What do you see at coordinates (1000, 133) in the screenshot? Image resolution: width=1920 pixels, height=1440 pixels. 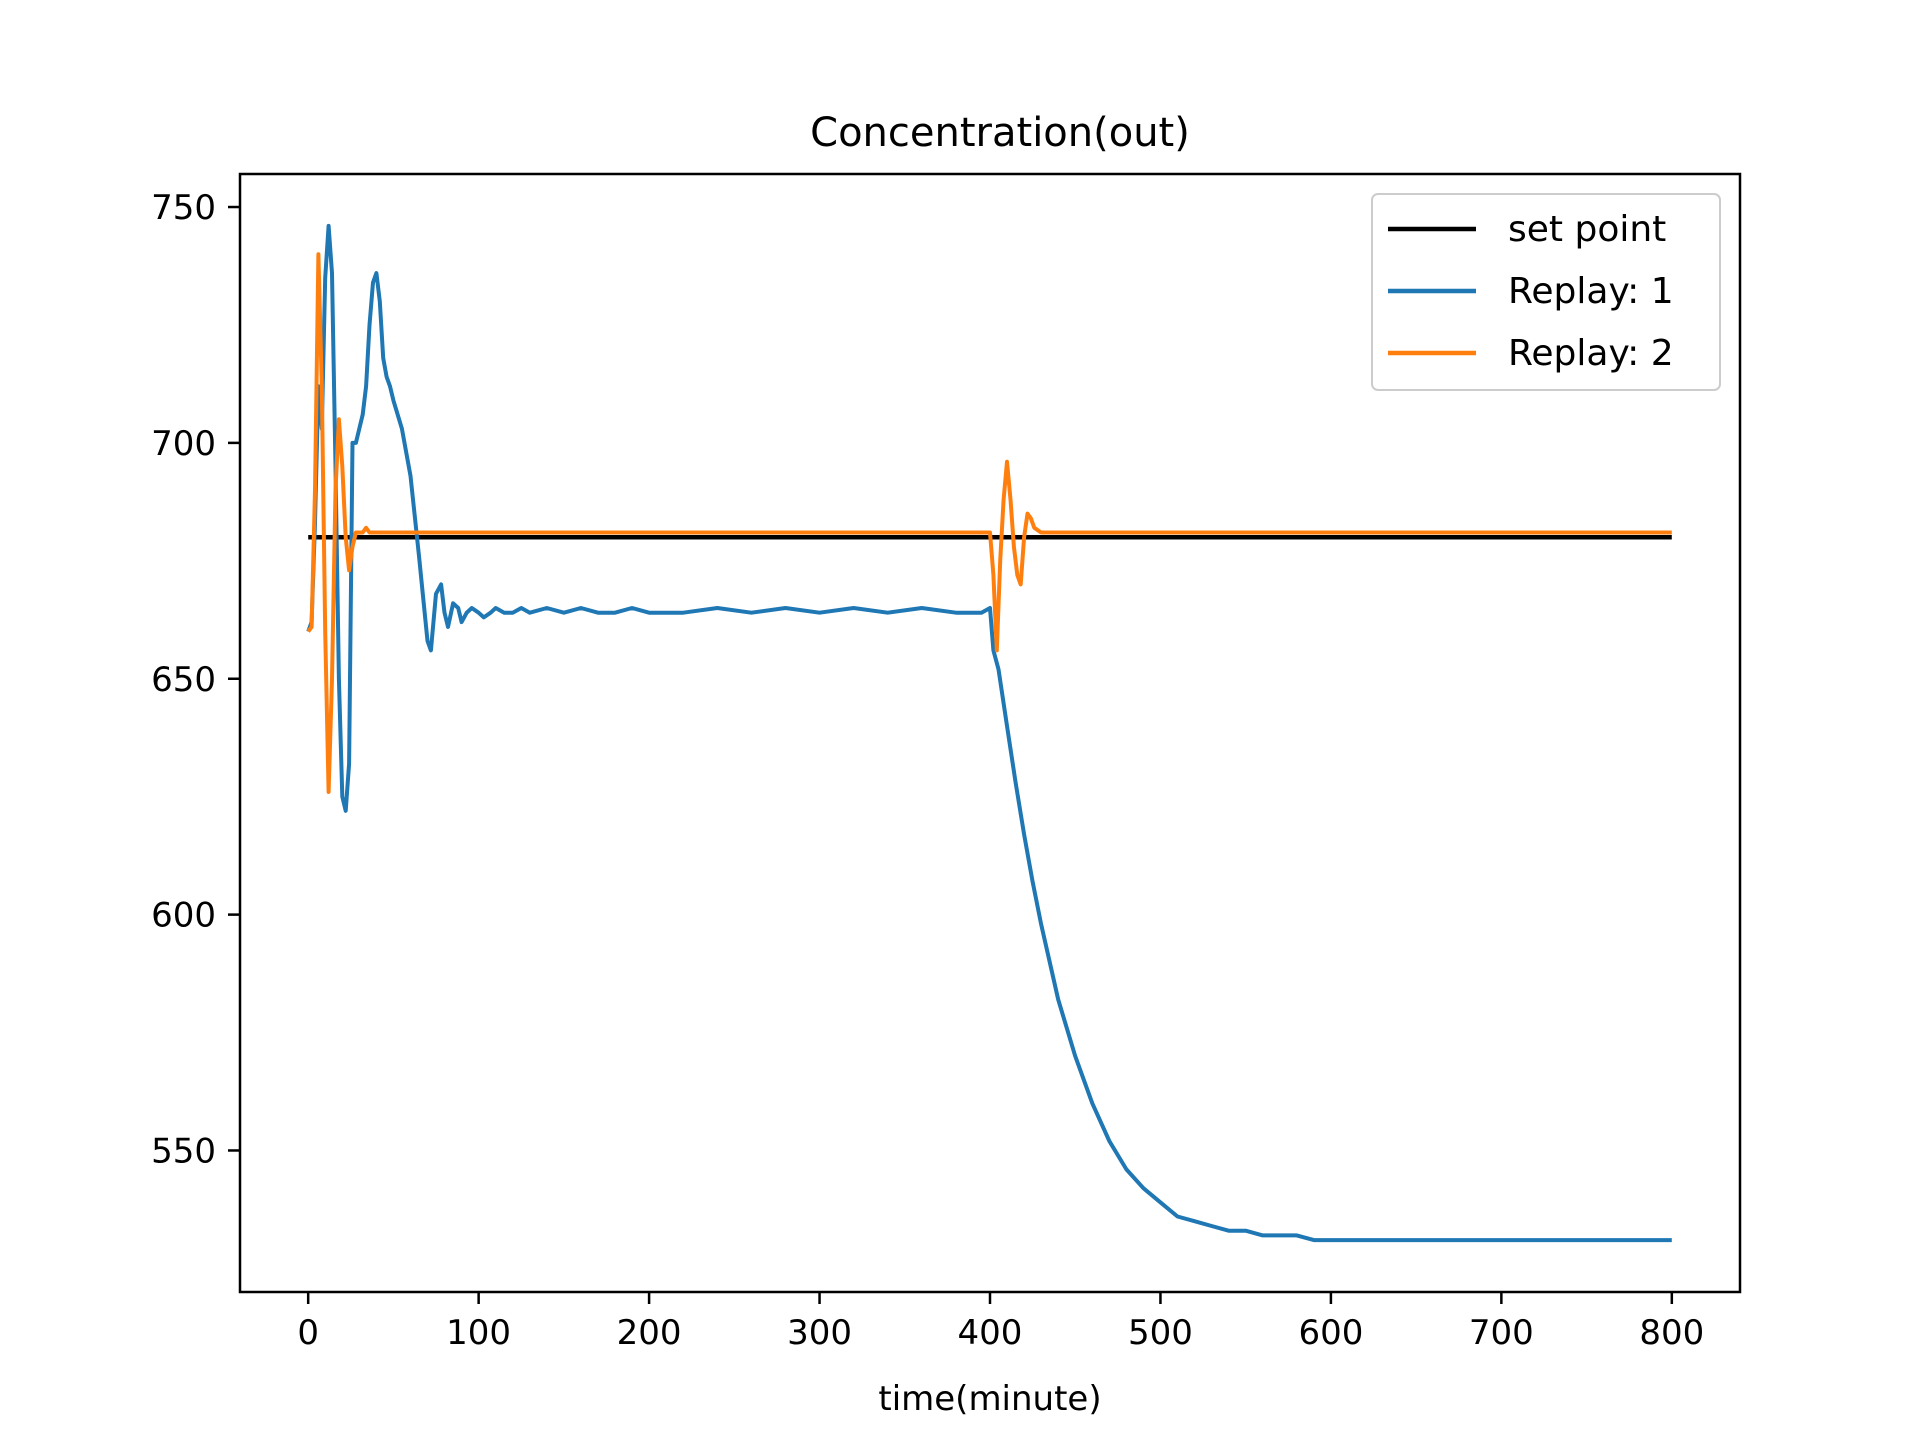 I see `chart-title: Concentration(out)` at bounding box center [1000, 133].